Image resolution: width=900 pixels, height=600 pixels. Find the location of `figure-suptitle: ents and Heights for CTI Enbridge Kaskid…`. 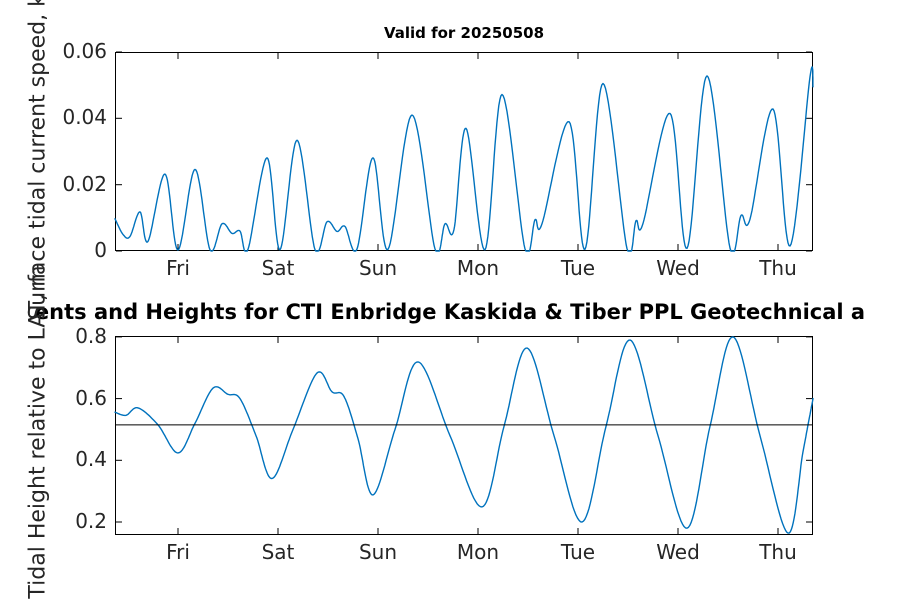

figure-suptitle: ents and Heights for CTI Enbridge Kaskid… is located at coordinates (450, 312).